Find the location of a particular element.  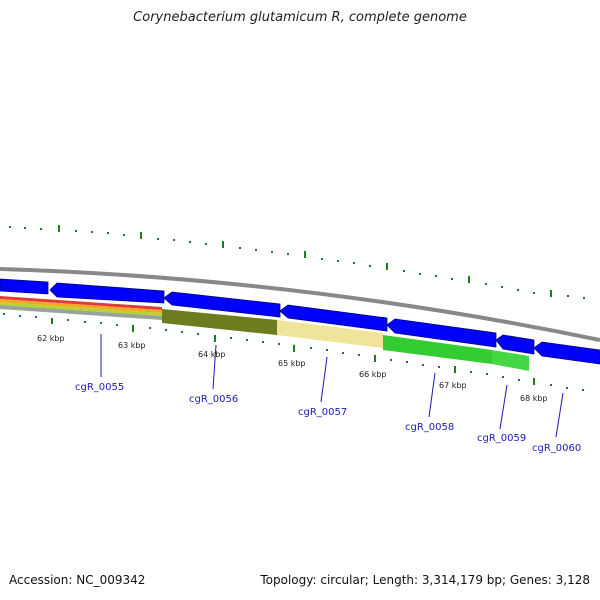

scale-label-62kbp: 62 kbp is located at coordinates (51, 338).